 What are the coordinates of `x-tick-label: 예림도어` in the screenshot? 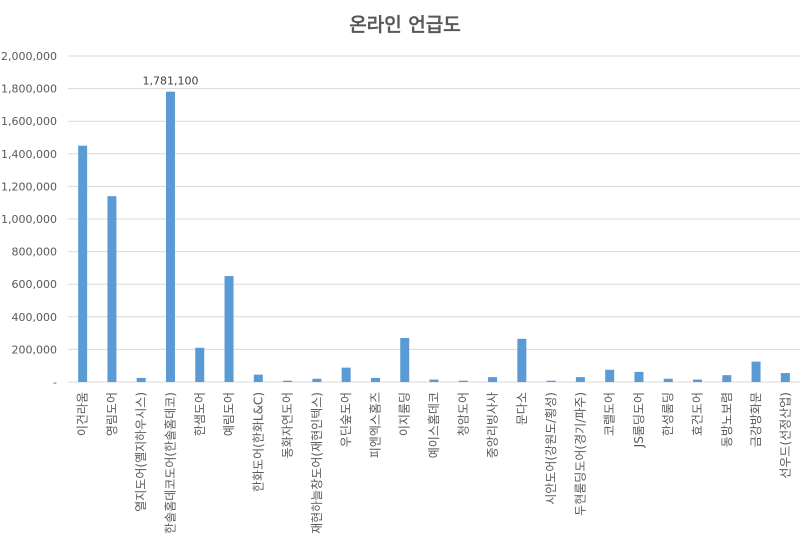 It's located at (229, 414).